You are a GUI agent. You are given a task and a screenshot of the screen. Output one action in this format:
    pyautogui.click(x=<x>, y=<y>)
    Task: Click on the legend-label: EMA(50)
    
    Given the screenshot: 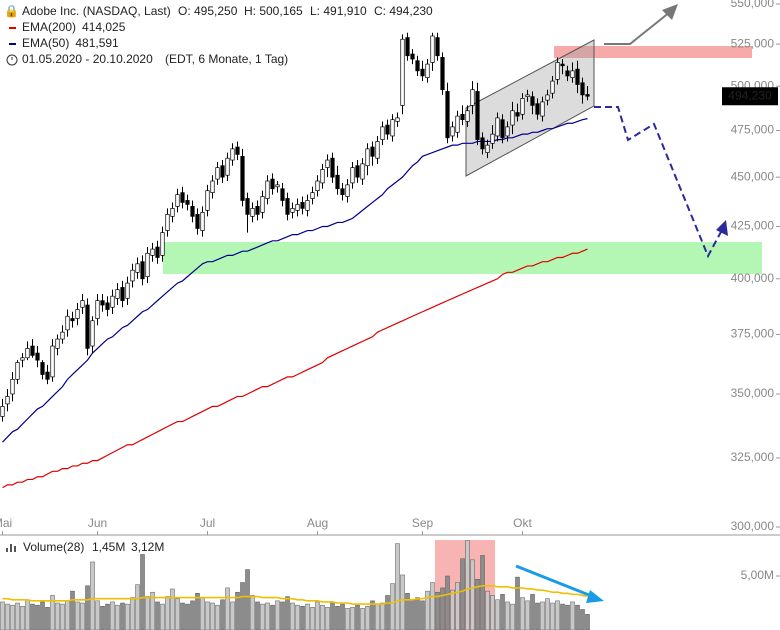 What is the action you would take?
    pyautogui.click(x=45, y=43)
    